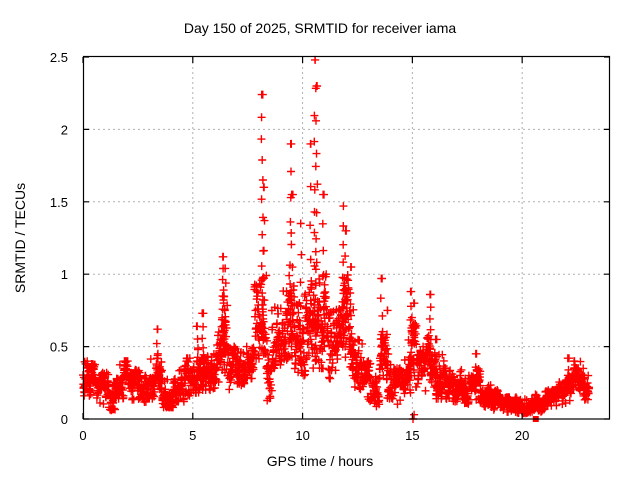  What do you see at coordinates (20, 238) in the screenshot?
I see `y-axis-label: SRMTID / TECUs` at bounding box center [20, 238].